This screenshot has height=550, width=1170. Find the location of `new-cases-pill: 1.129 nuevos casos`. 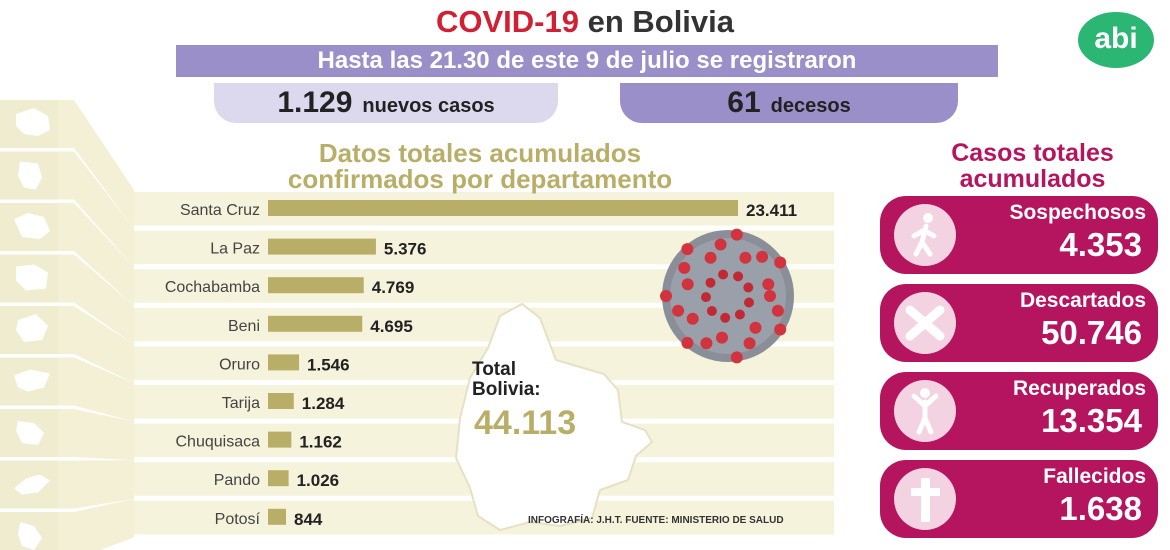

new-cases-pill: 1.129 nuevos casos is located at coordinates (386, 103).